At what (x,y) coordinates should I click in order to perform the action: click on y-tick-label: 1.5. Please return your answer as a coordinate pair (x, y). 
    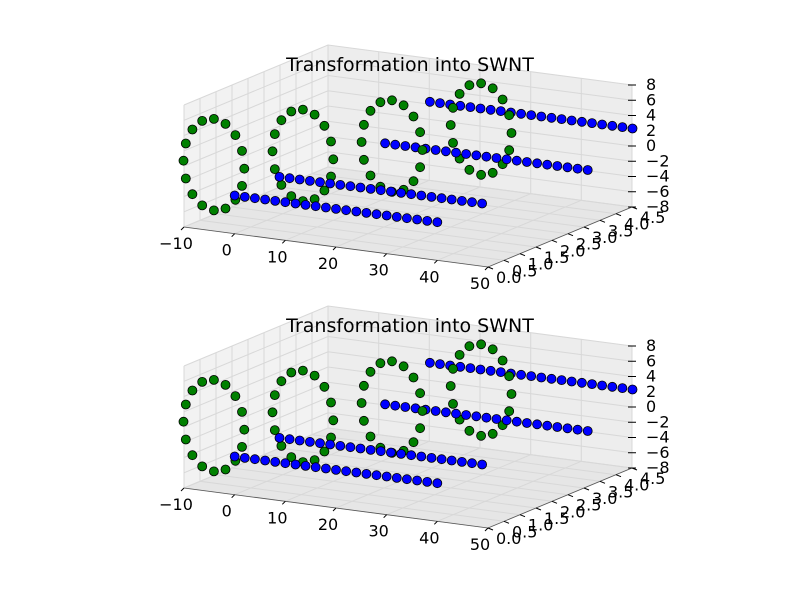
    Looking at the image, I should click on (556, 257).